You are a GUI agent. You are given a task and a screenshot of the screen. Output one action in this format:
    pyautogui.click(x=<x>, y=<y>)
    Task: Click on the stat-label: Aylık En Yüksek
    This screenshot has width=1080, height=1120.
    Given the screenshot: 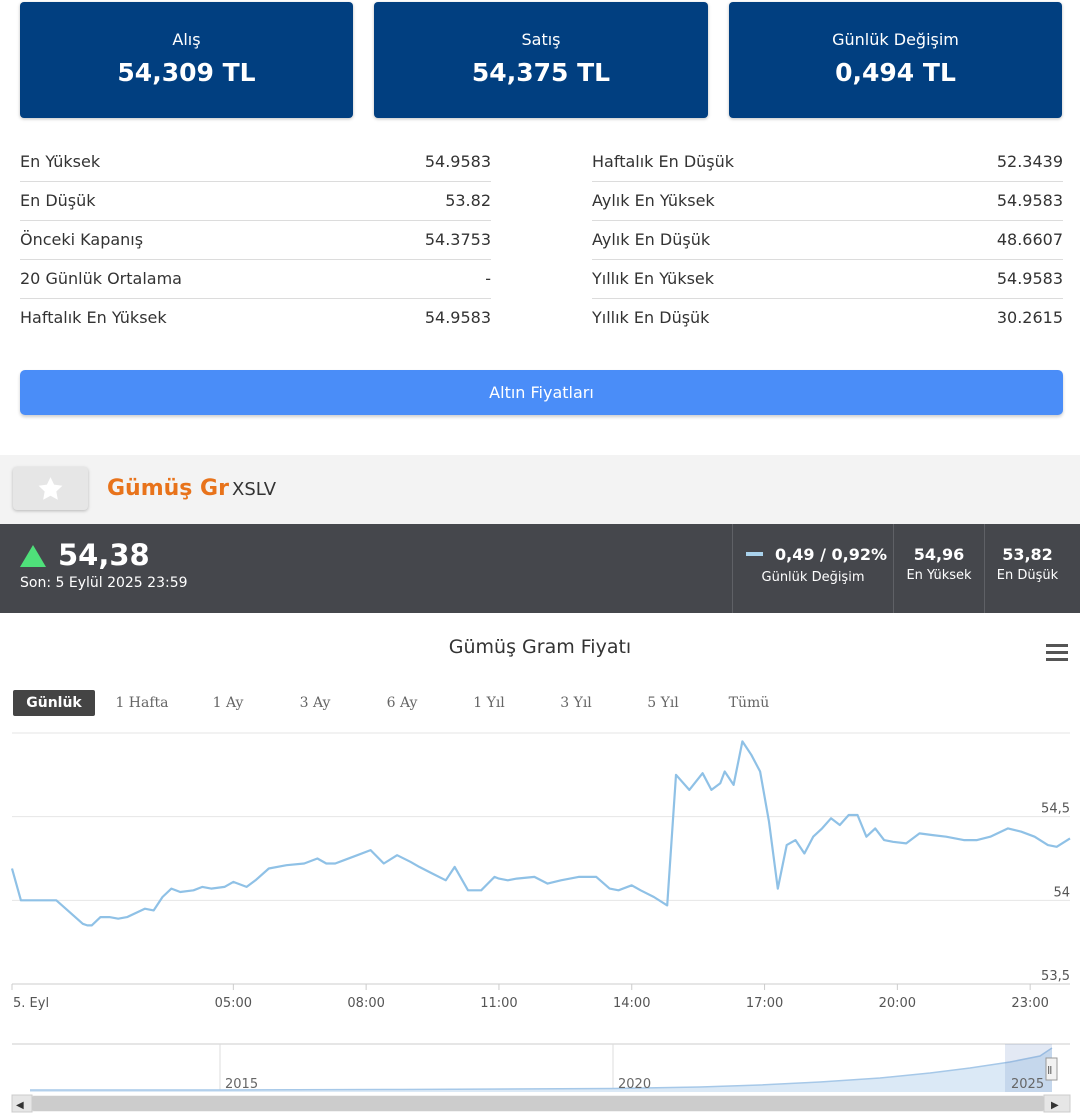 What is the action you would take?
    pyautogui.click(x=653, y=200)
    